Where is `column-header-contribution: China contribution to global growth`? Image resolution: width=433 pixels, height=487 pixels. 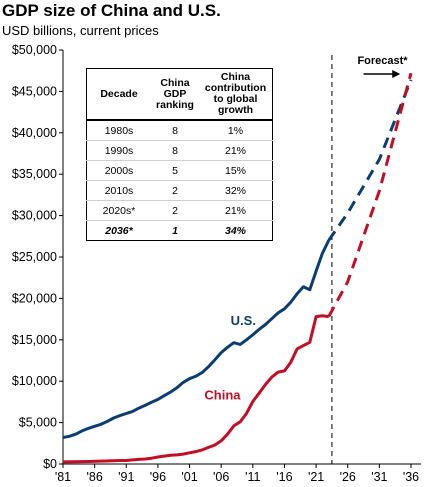 column-header-contribution: China contribution to global growth is located at coordinates (236, 94).